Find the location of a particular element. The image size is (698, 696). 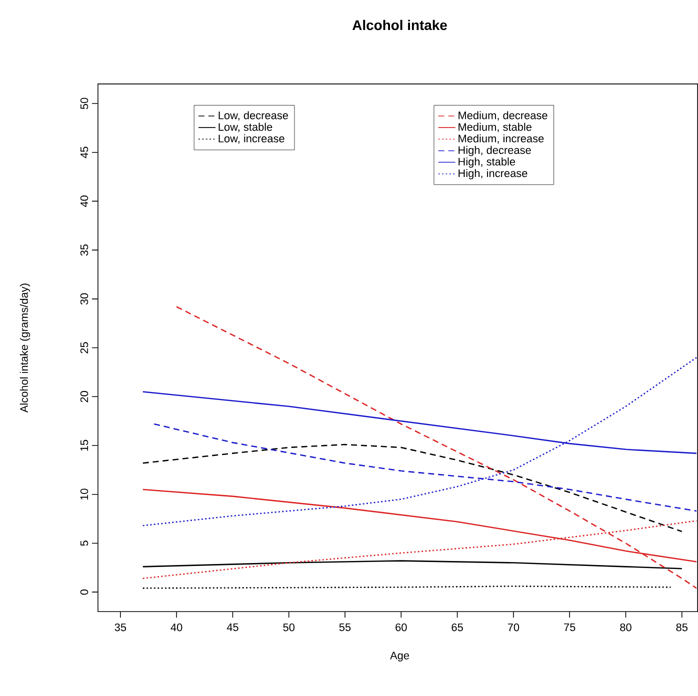

x-tick-label: 70 is located at coordinates (514, 628).